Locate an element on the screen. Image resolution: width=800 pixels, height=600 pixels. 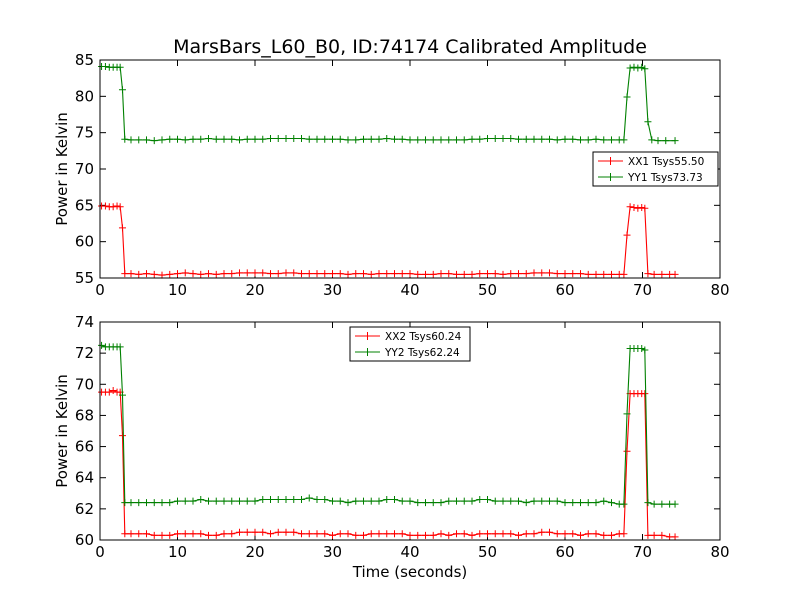
y-tick-label: 85 is located at coordinates (84, 60).